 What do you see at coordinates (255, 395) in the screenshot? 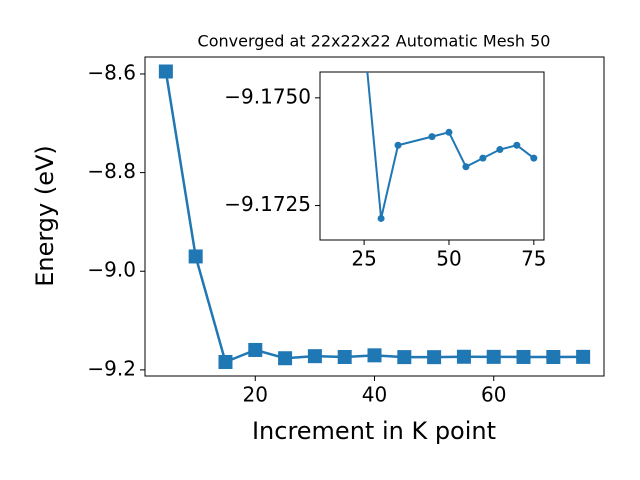
I see `x-tick-label: 20` at bounding box center [255, 395].